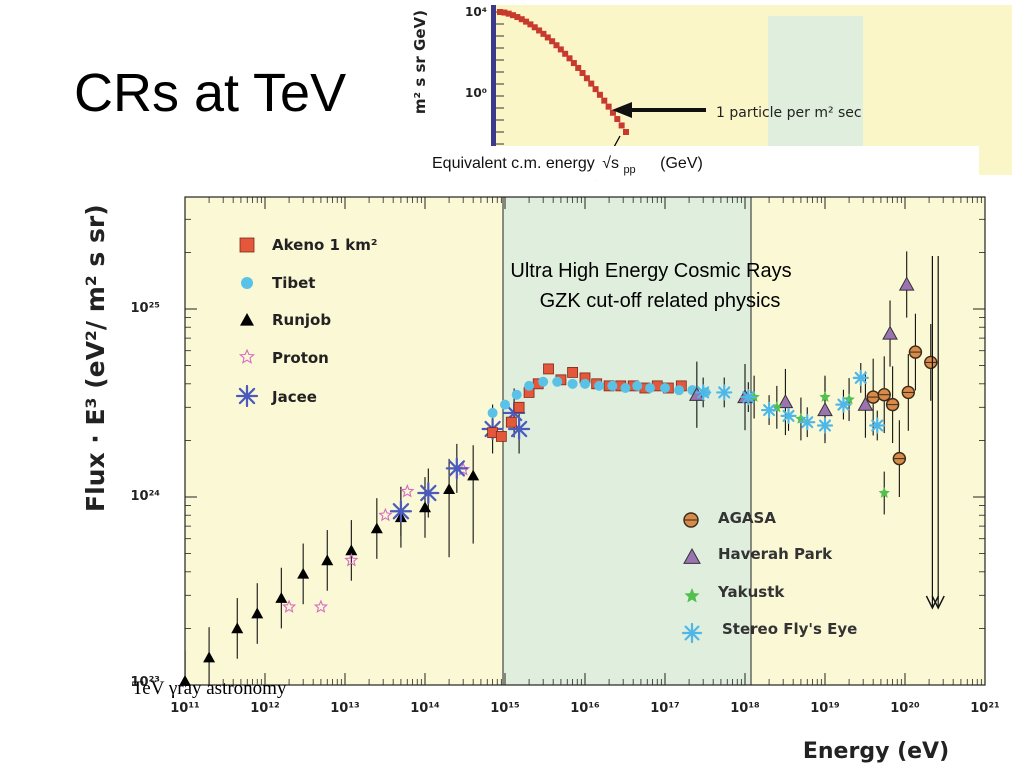  Describe the element at coordinates (247, 283) in the screenshot. I see `legend-icon-tibet` at that location.